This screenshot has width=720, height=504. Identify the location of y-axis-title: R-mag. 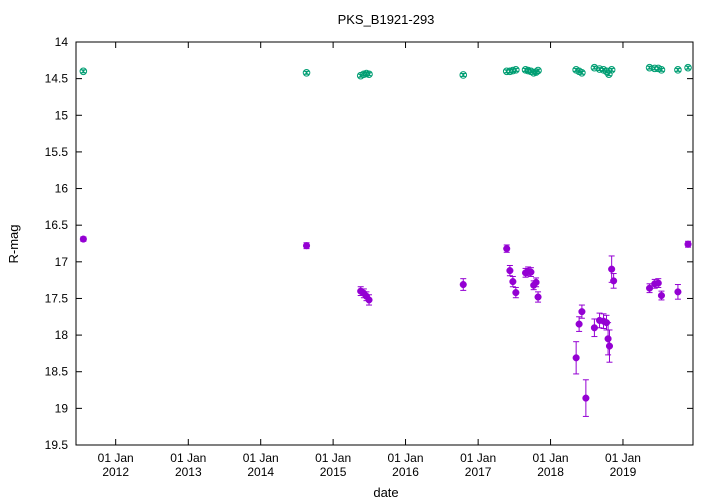
(13, 243).